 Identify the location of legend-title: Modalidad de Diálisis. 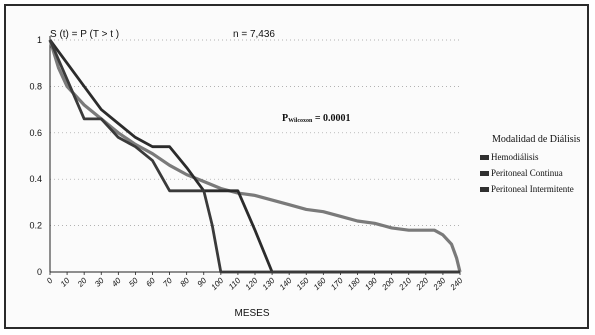
(536, 139).